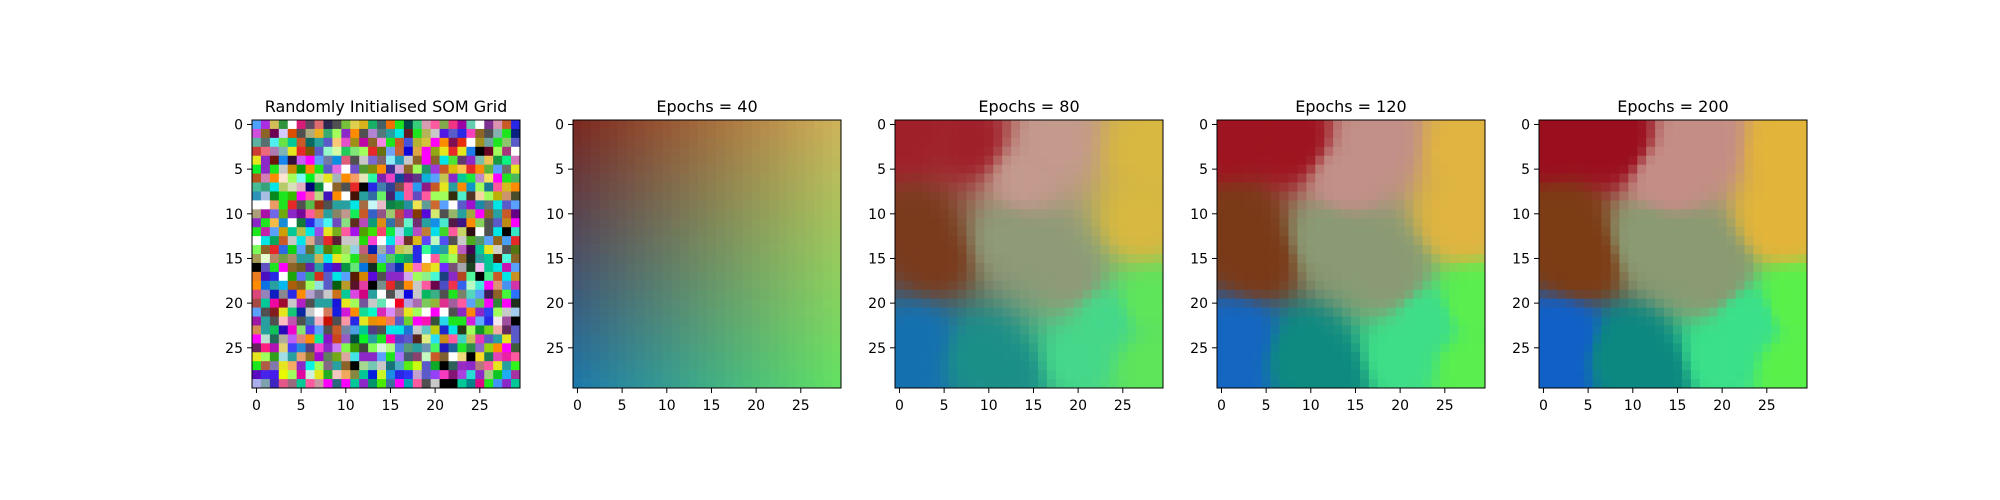  Describe the element at coordinates (234, 215) in the screenshot. I see `y-tick-label: 10` at that location.